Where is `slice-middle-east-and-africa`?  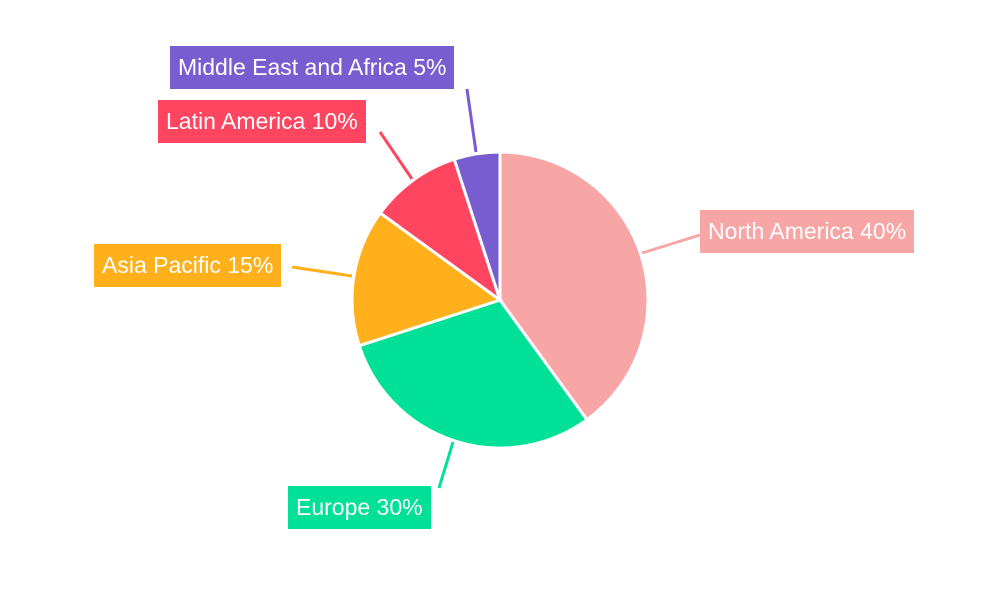 slice-middle-east-and-africa is located at coordinates (477, 225).